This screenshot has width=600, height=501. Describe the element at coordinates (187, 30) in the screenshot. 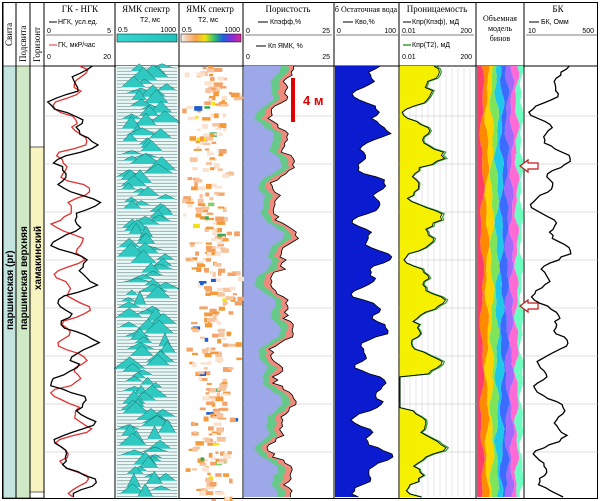

I see `range-t2-2-min: 0.5` at that location.